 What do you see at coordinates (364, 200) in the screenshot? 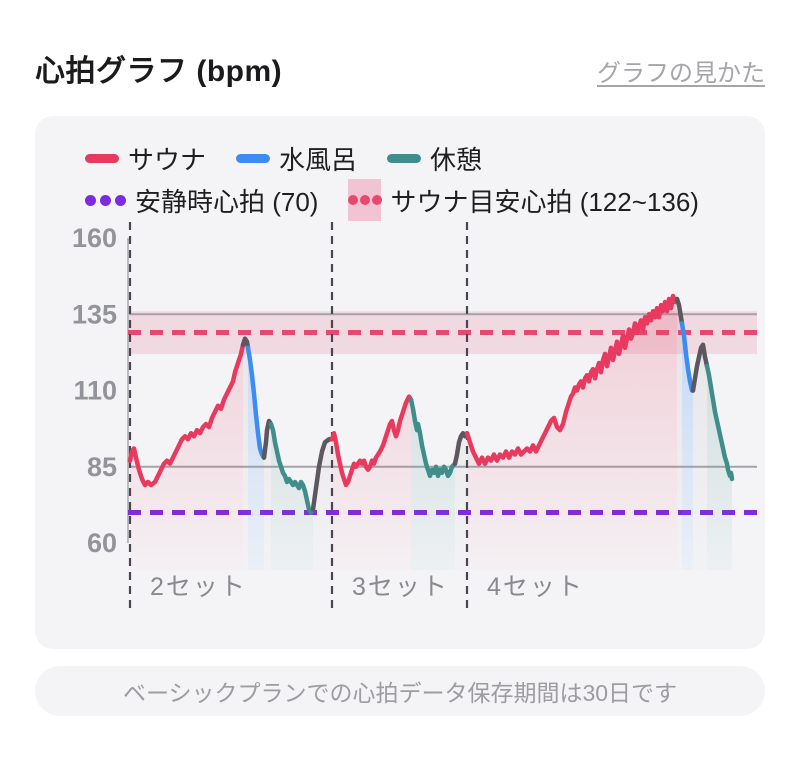
I see `target-hr-band-swatch` at bounding box center [364, 200].